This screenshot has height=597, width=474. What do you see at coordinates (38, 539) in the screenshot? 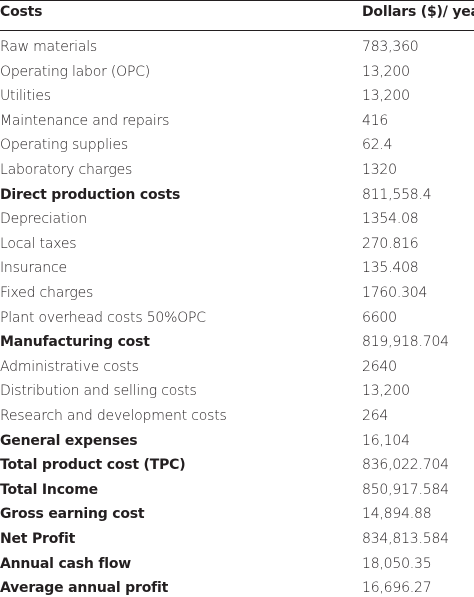
I see `cost-label: Net Profit` at bounding box center [38, 539].